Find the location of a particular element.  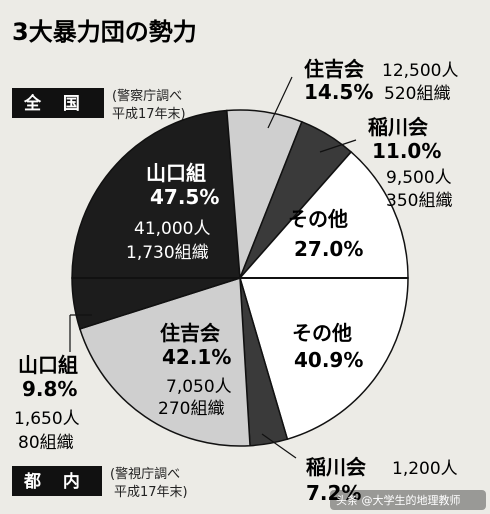

inagawa-bottom-leader is located at coordinates (279, 446).